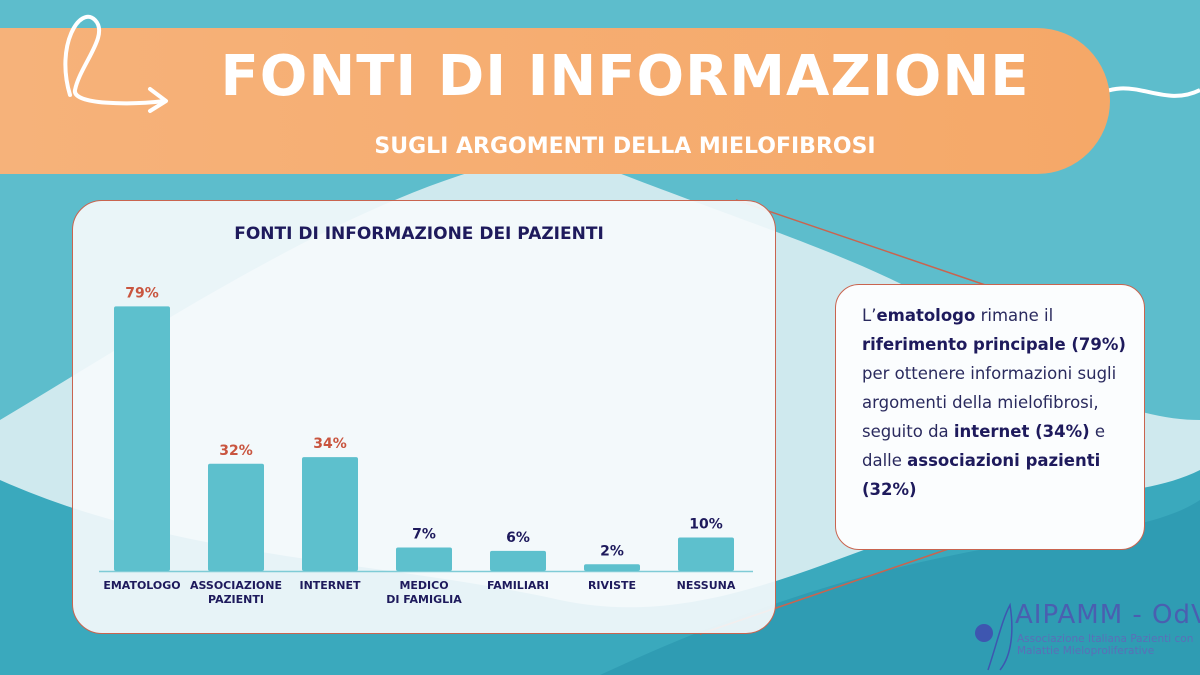 Image resolution: width=1200 pixels, height=675 pixels. Describe the element at coordinates (330, 585) in the screenshot. I see `category-label: INTERNET` at that location.